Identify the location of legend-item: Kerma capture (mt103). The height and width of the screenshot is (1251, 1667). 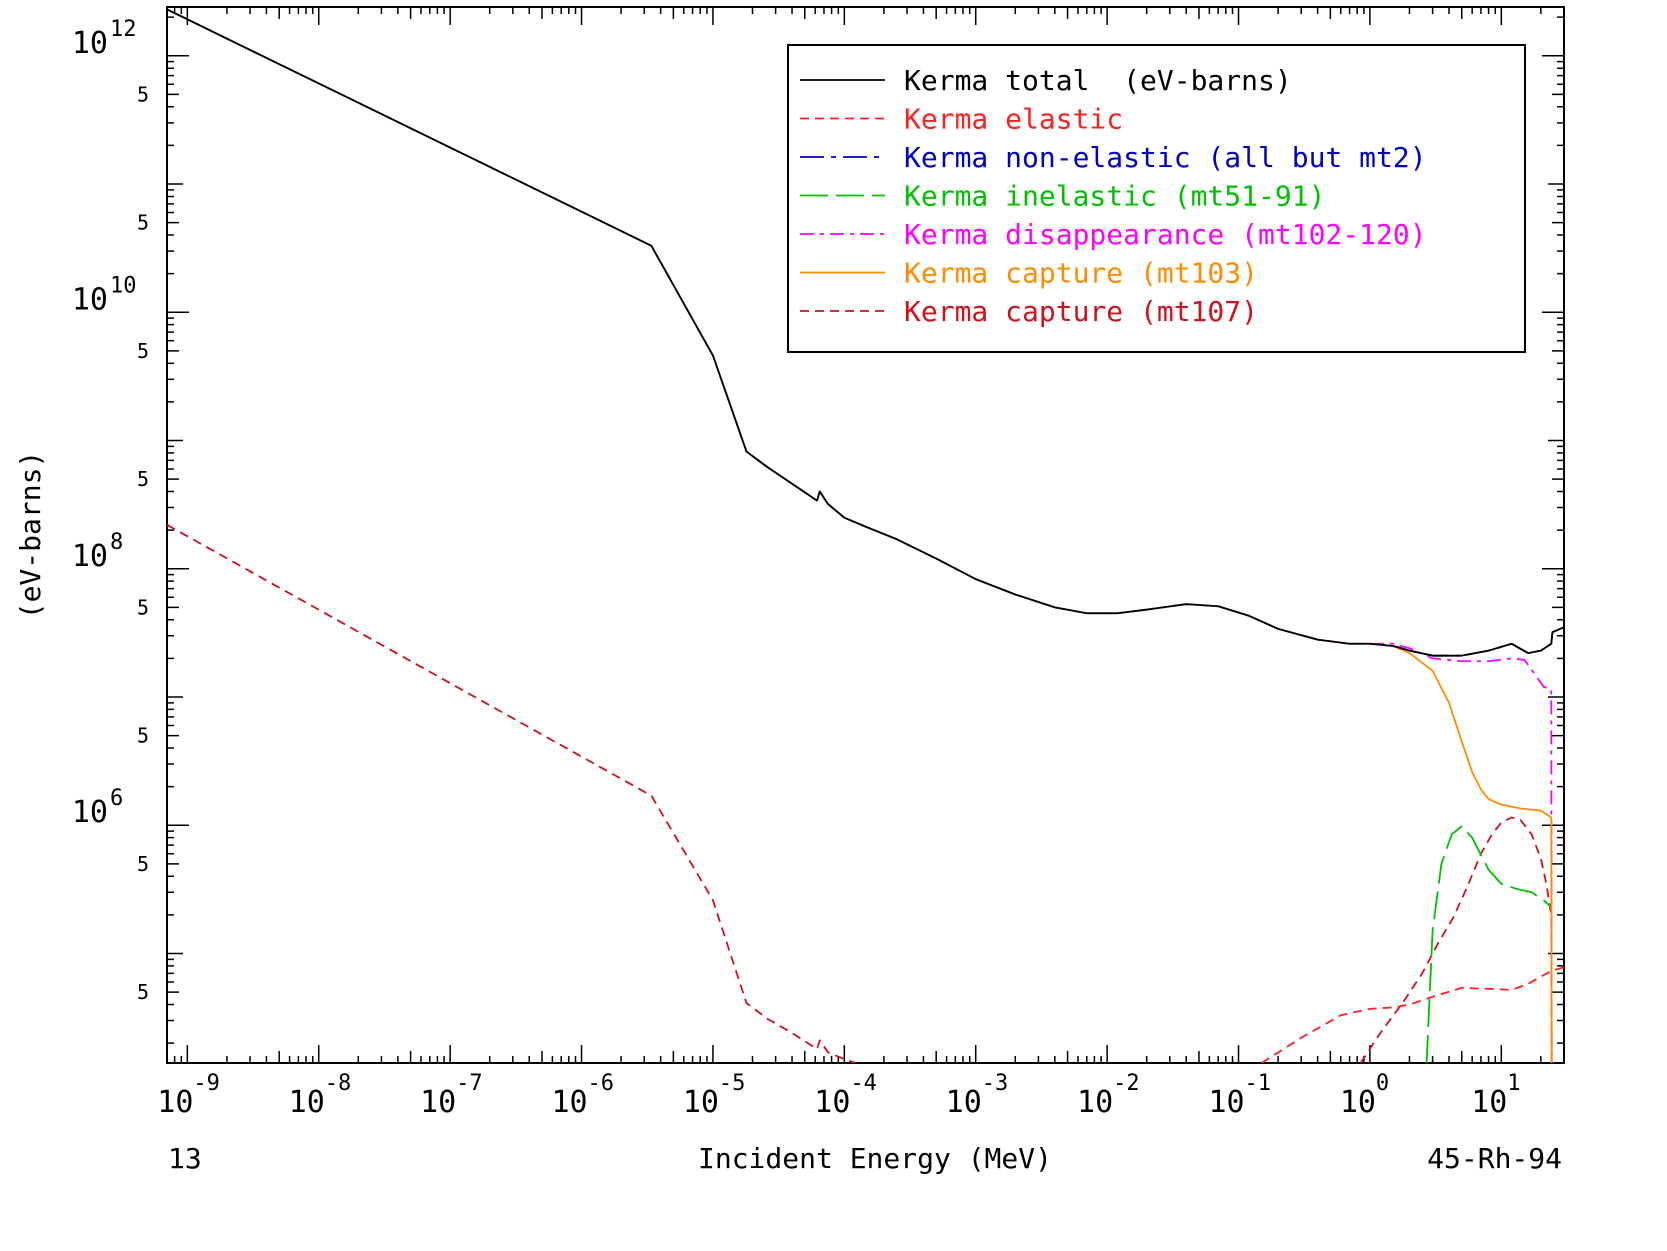
(1029, 273).